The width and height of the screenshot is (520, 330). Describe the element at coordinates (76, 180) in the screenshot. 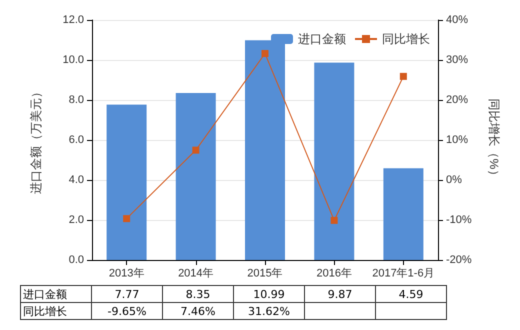

I see `y-tick-label: 4.0` at that location.